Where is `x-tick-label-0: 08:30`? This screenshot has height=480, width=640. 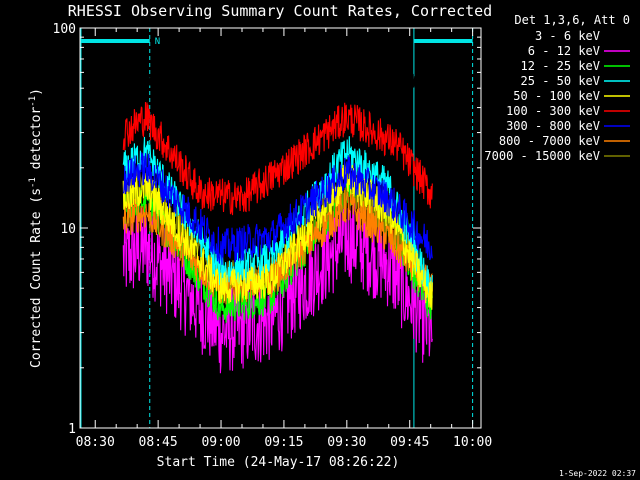
x-tick-label-0: 08:30 is located at coordinates (95, 442).